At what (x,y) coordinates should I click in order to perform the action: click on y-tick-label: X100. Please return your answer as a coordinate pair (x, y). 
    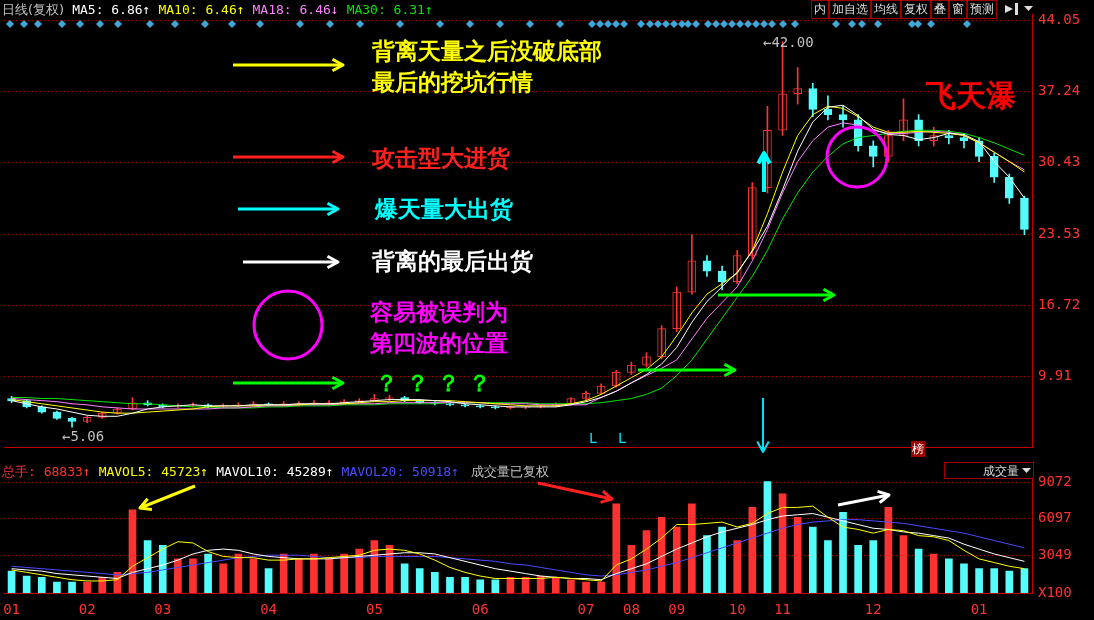
    Looking at the image, I should click on (1055, 591).